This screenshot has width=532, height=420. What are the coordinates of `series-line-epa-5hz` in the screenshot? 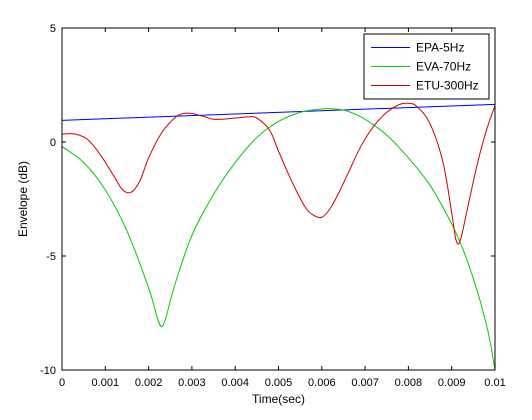 It's located at (278, 112).